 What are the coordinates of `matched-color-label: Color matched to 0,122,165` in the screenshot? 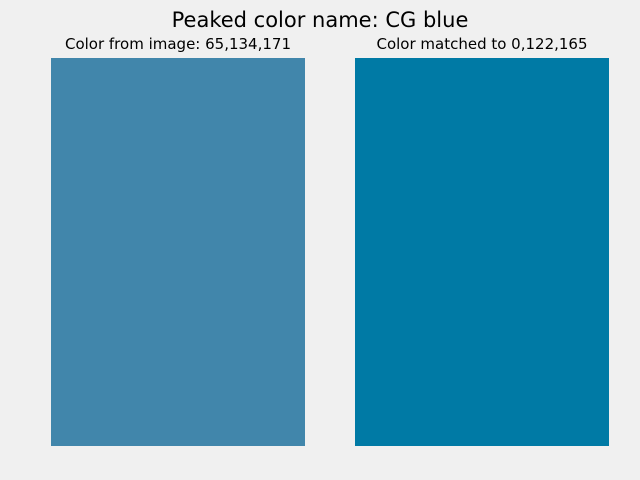 It's located at (482, 44).